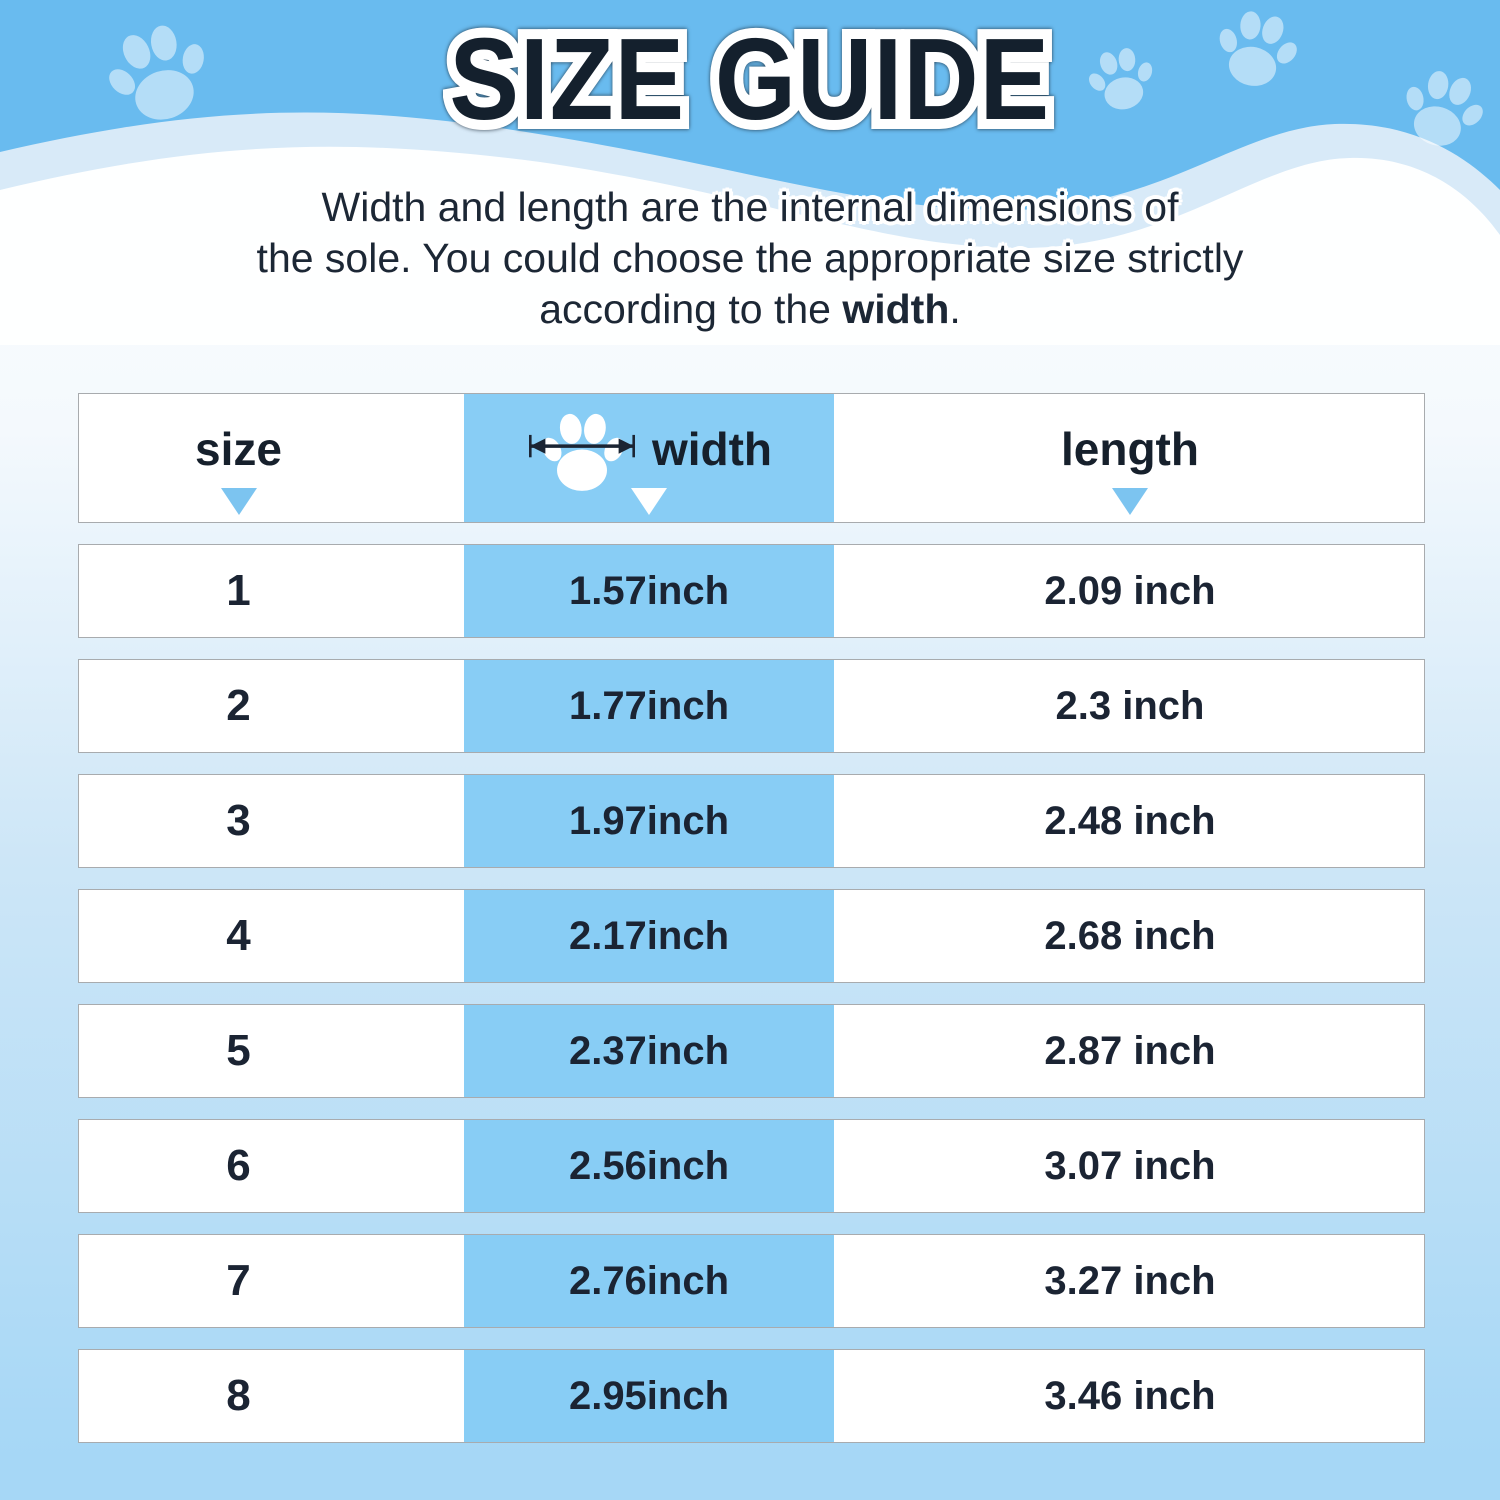 The width and height of the screenshot is (1500, 1500). I want to click on cell-width: 2.56inch, so click(649, 1166).